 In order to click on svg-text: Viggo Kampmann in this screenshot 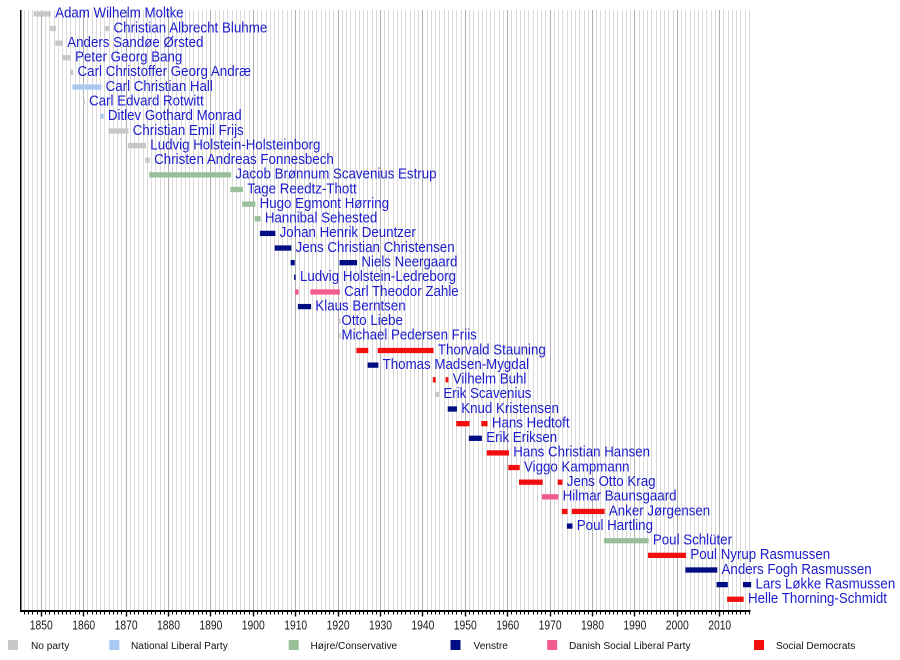, I will do `click(577, 466)`.